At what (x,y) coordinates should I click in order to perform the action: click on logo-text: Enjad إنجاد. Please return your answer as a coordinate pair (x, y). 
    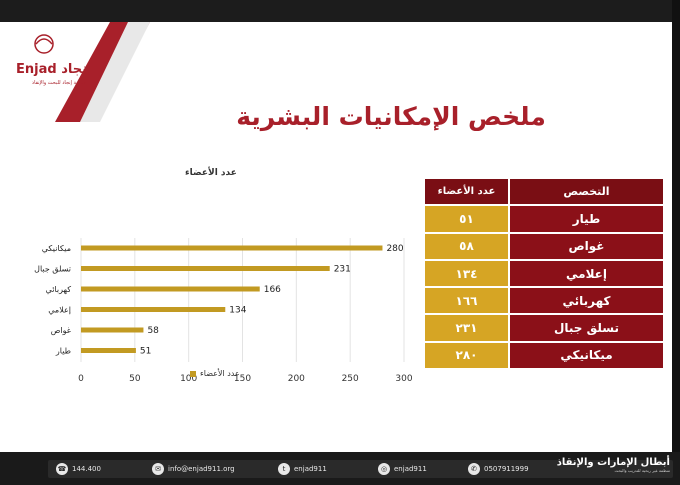
    Looking at the image, I should click on (54, 69).